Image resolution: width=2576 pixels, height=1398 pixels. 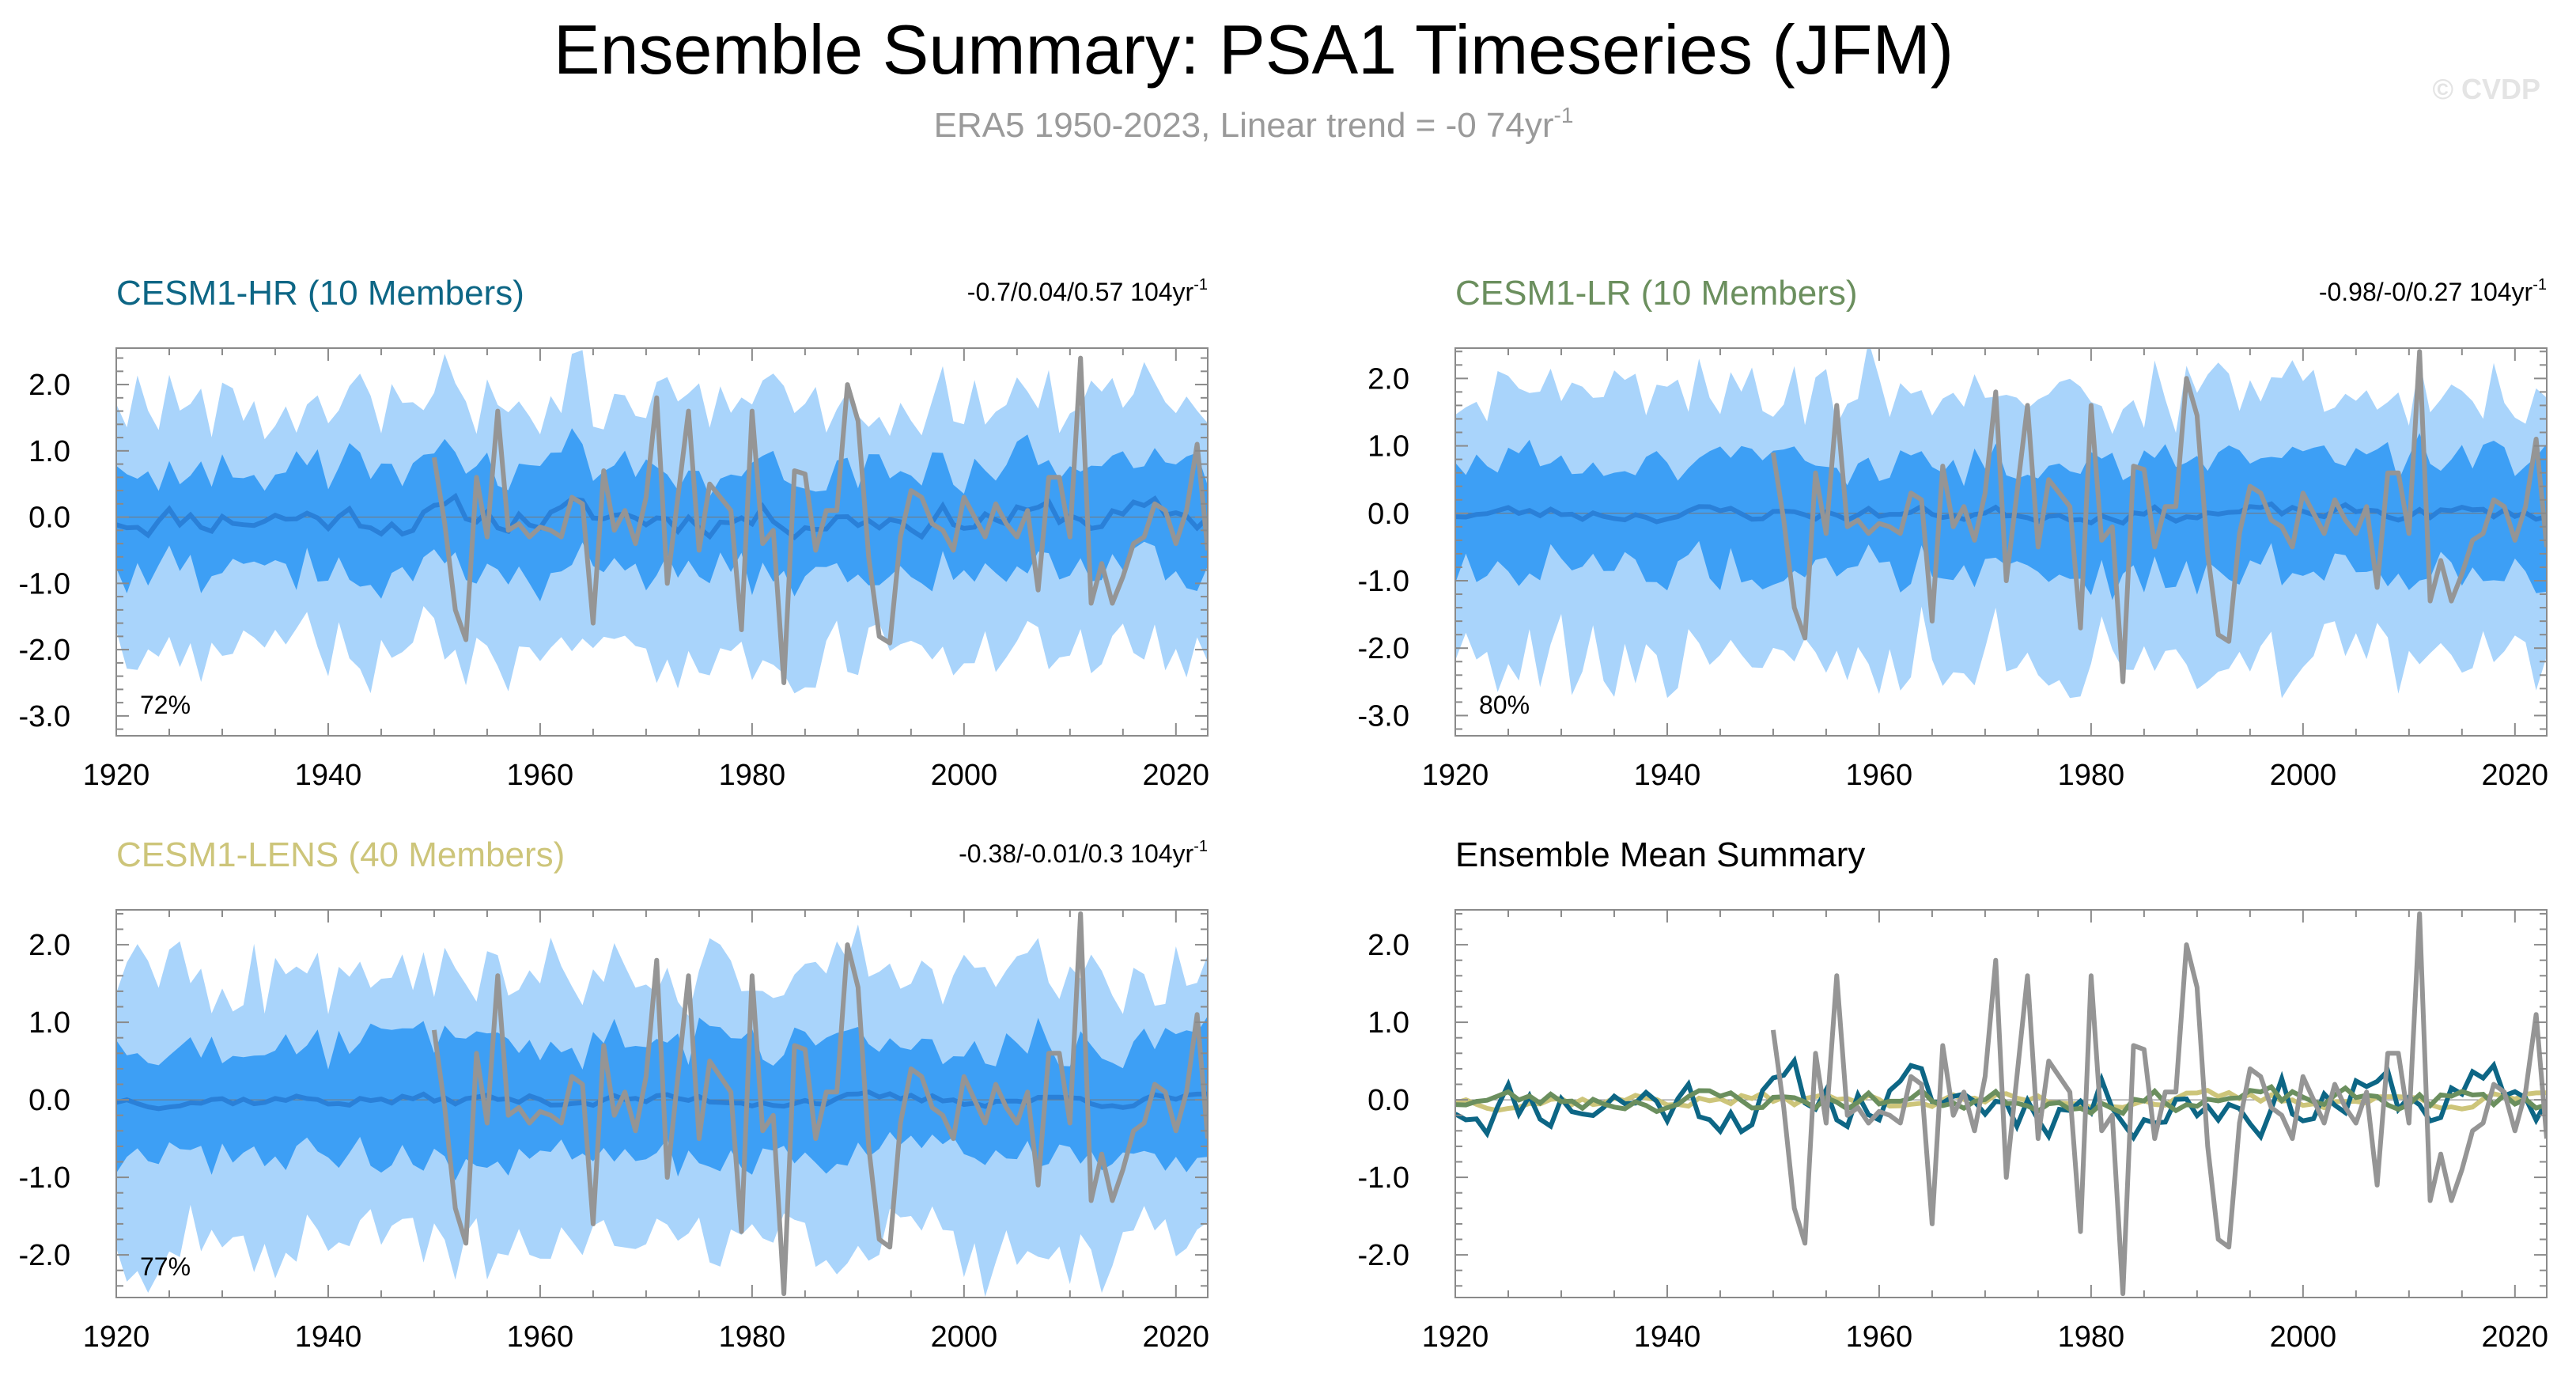 I want to click on trend-value: -0.38/-0.01/0.3 104yr, so click(x=1076, y=853).